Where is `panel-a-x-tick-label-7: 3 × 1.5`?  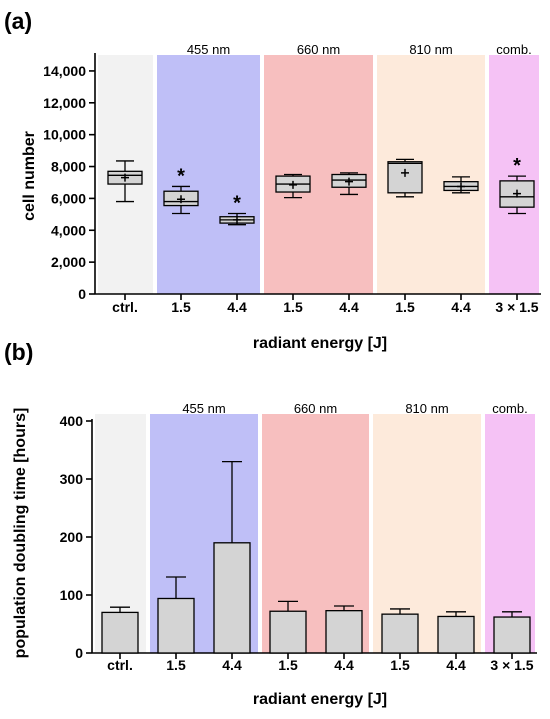 panel-a-x-tick-label-7: 3 × 1.5 is located at coordinates (516, 307).